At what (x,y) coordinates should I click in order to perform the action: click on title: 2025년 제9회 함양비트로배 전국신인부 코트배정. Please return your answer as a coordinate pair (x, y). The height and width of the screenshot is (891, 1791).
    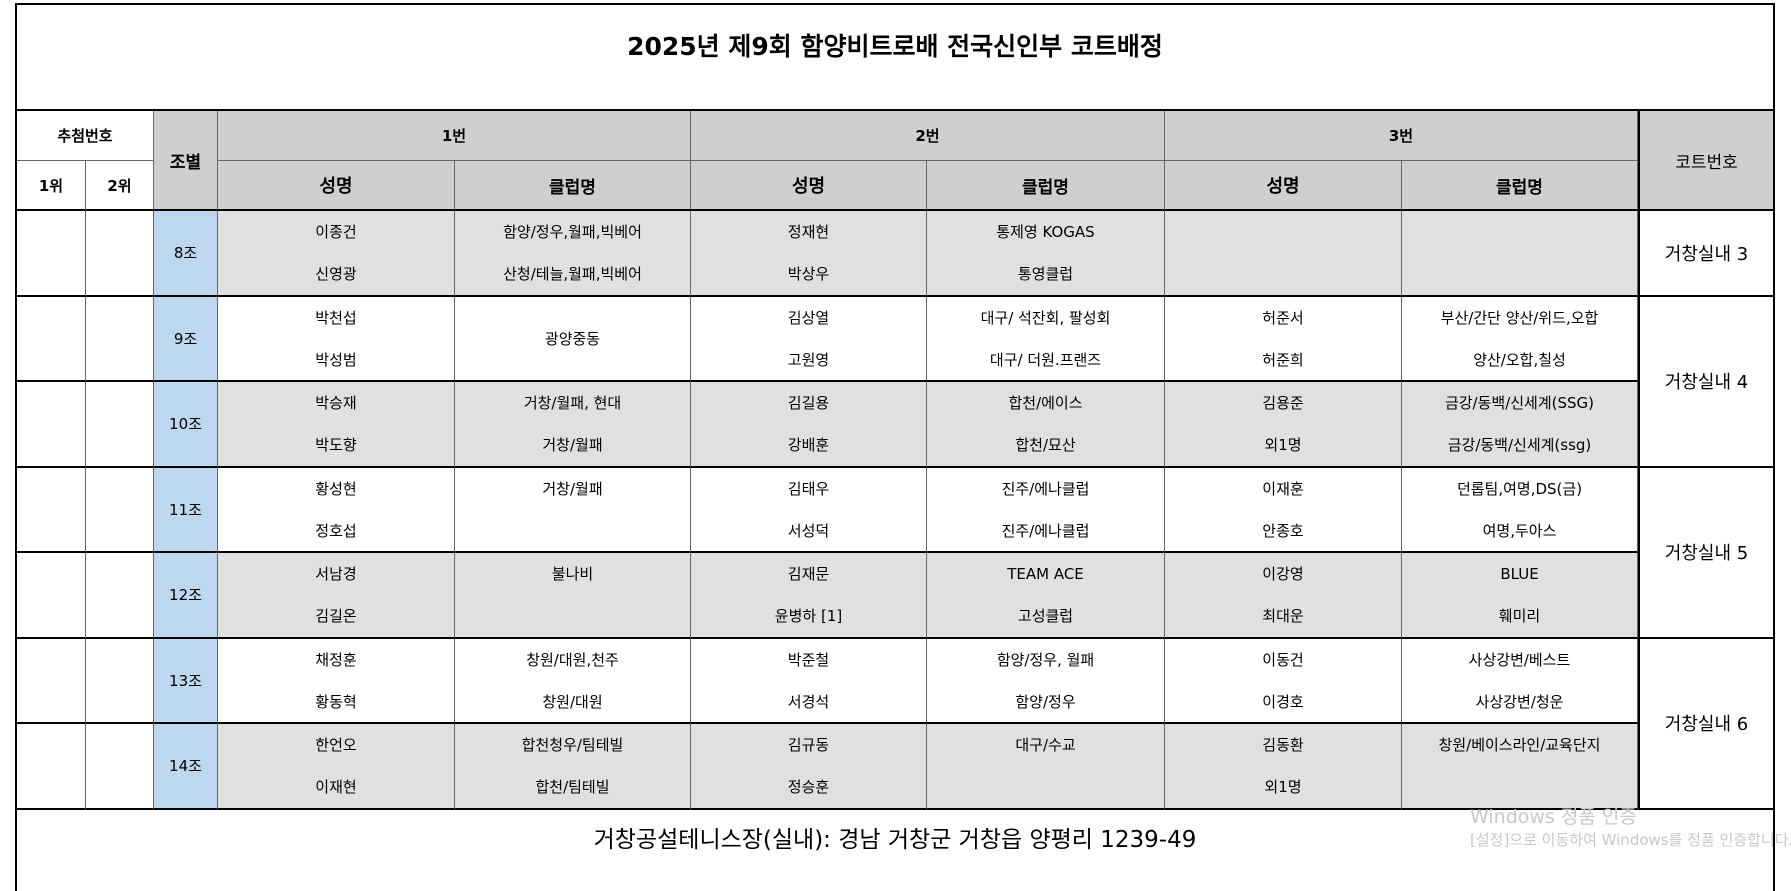
    Looking at the image, I should click on (895, 58).